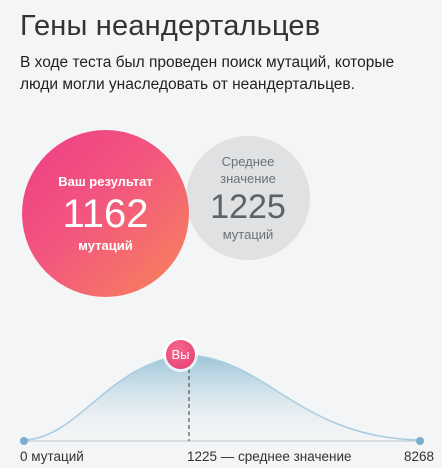 This screenshot has height=468, width=442. Describe the element at coordinates (248, 207) in the screenshot. I see `average-value: 1225` at that location.